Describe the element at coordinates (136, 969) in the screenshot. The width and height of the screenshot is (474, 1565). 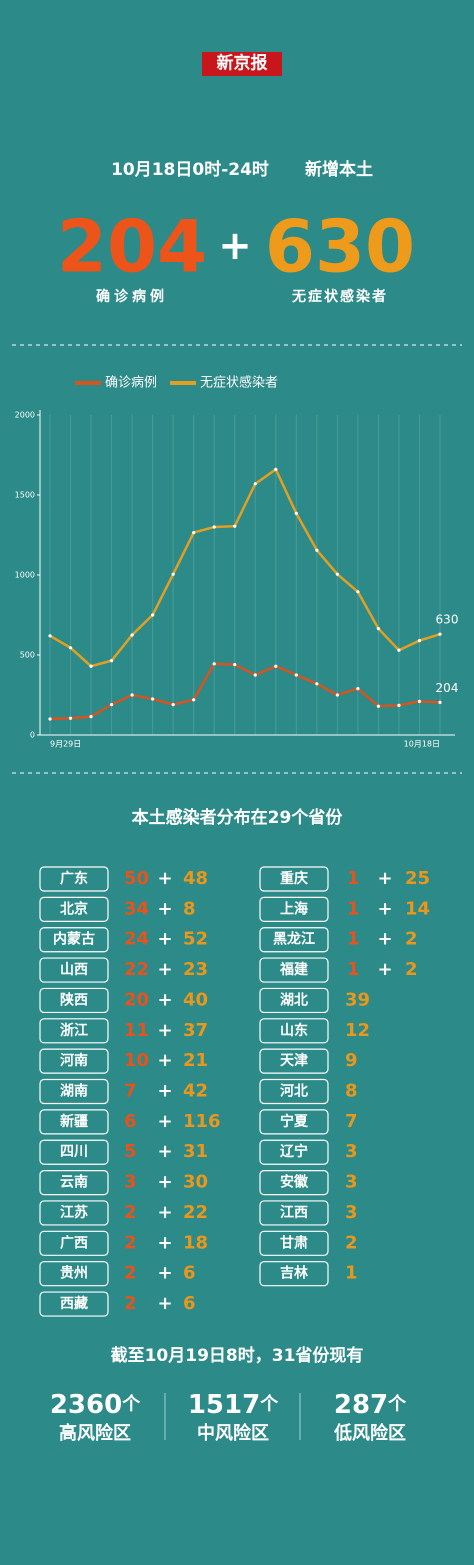
I see `confirmed-count: 22` at that location.